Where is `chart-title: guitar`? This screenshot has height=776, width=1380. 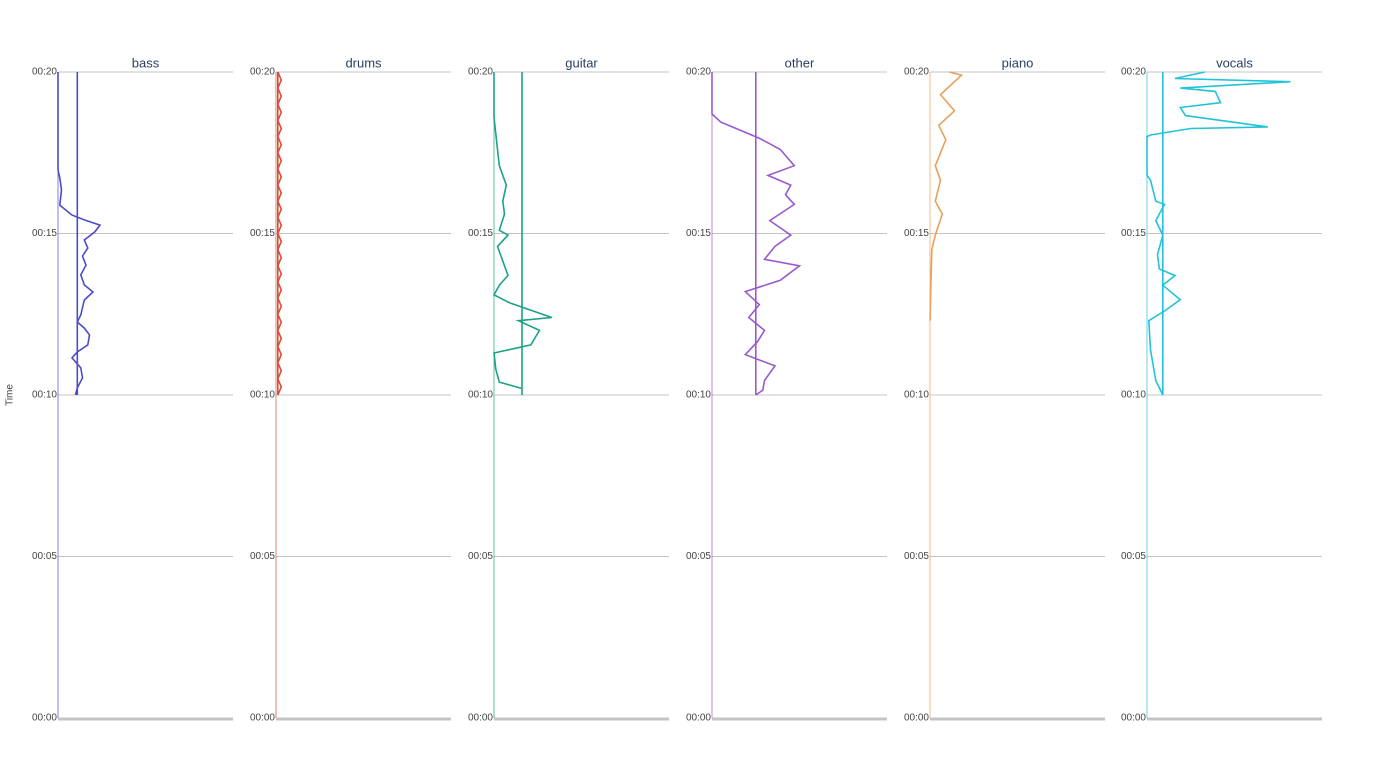
chart-title: guitar is located at coordinates (581, 62).